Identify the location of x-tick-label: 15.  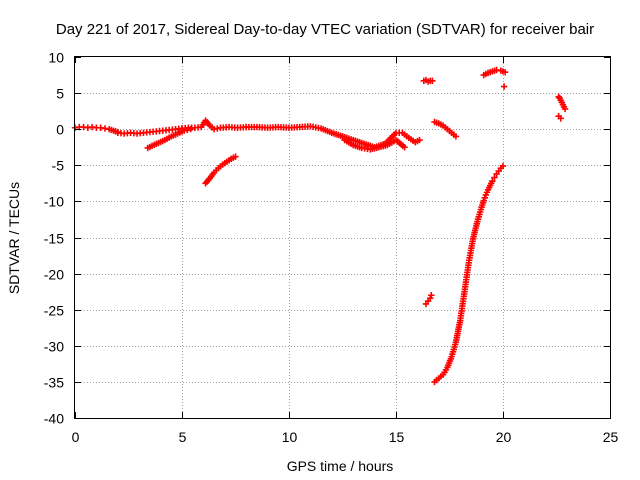
(397, 437).